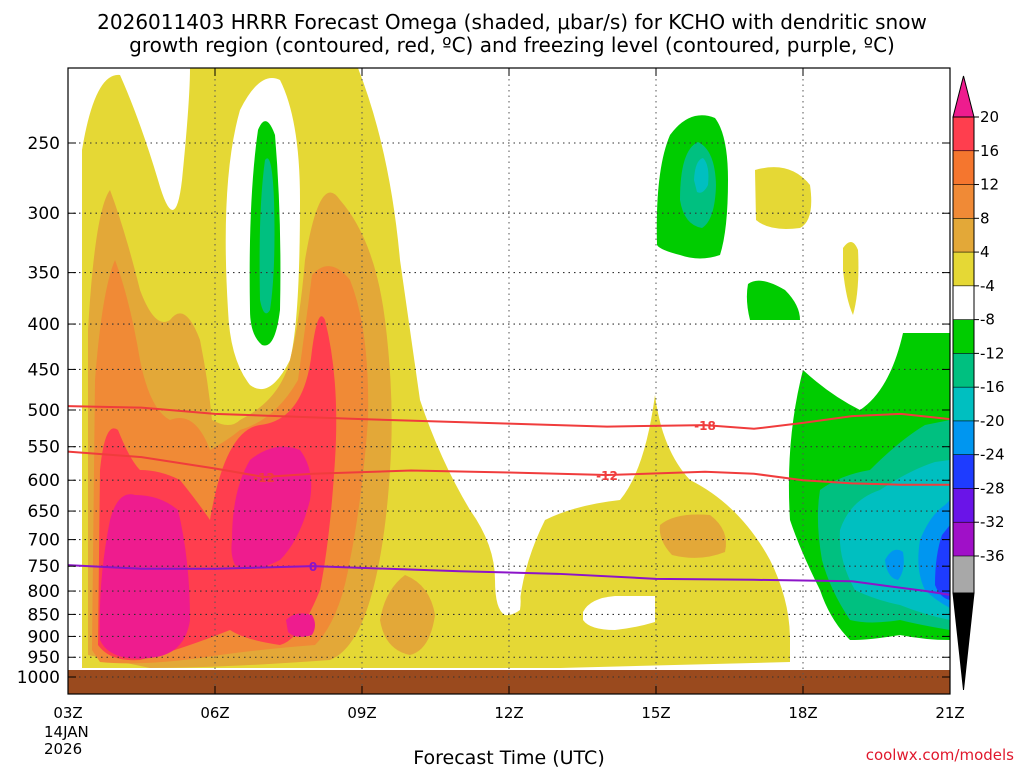 This screenshot has height=768, width=1024. Describe the element at coordinates (619, 613) in the screenshot. I see `omega-region-white-hole-lower` at that location.